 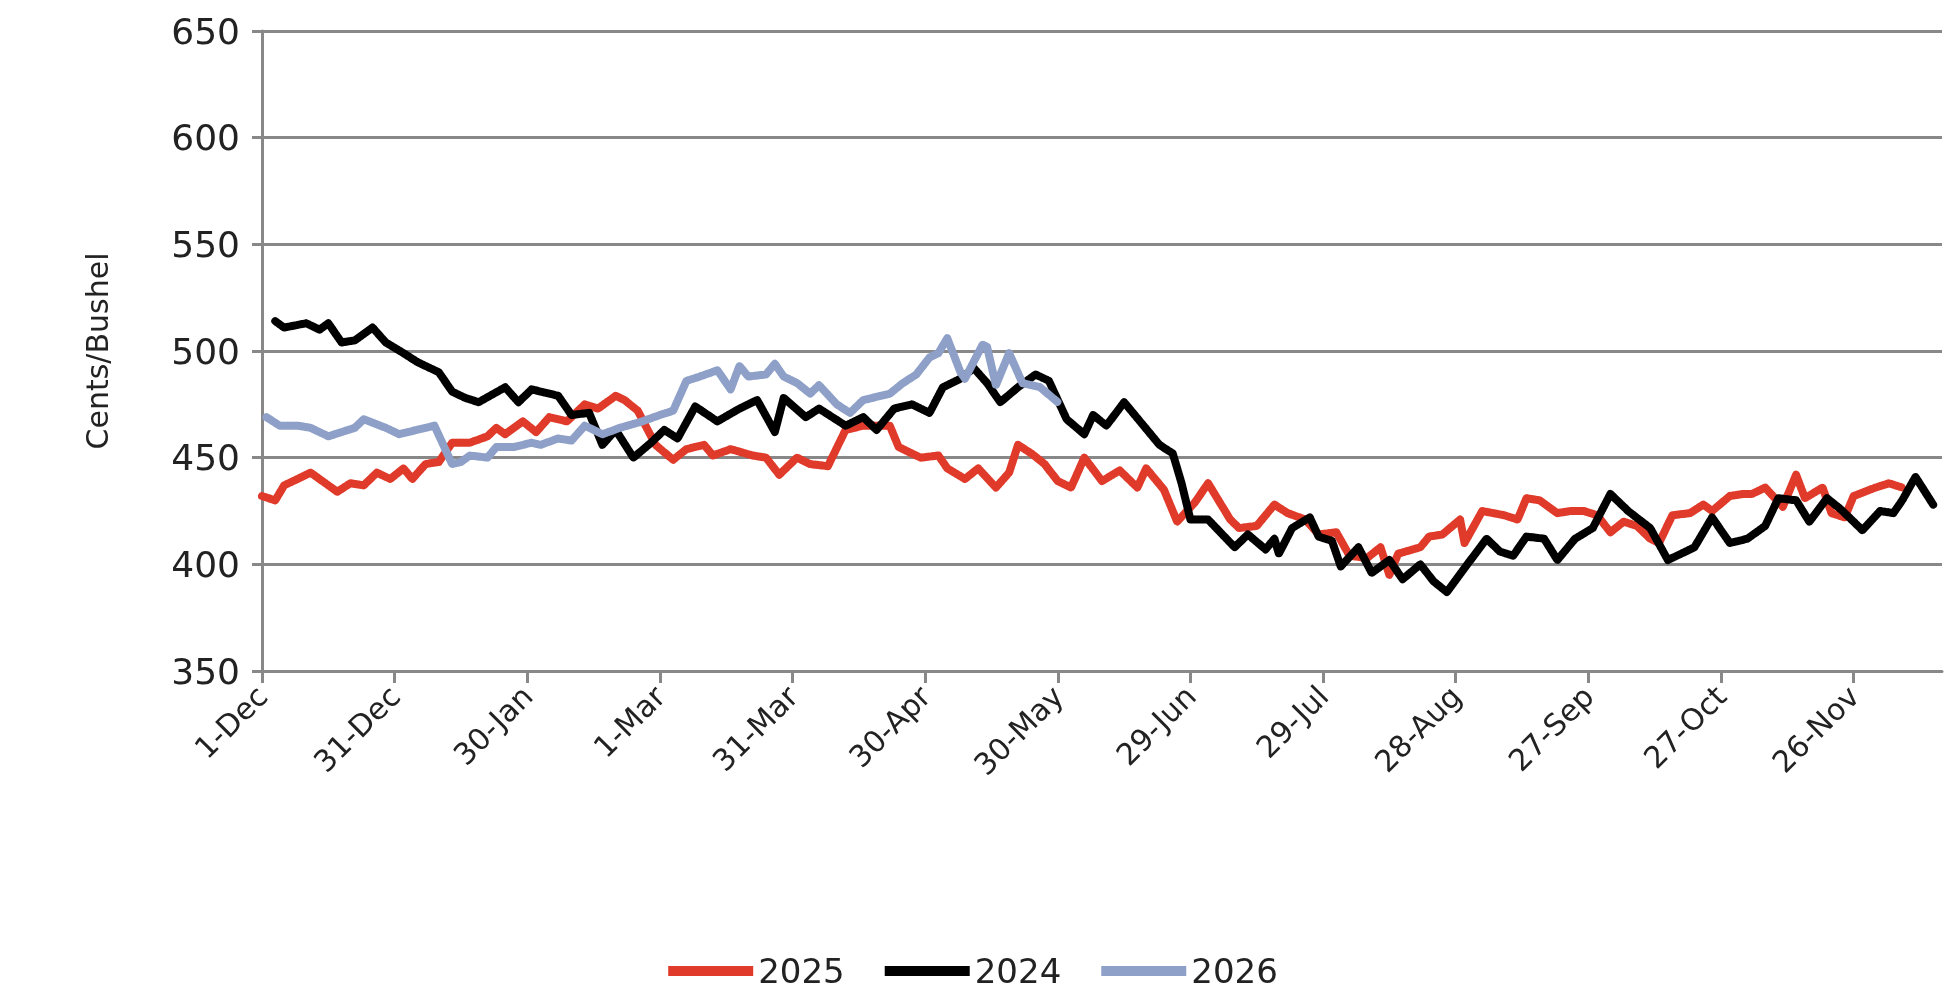 I want to click on y-axis-title: Cents/Bushel, so click(x=97, y=351).